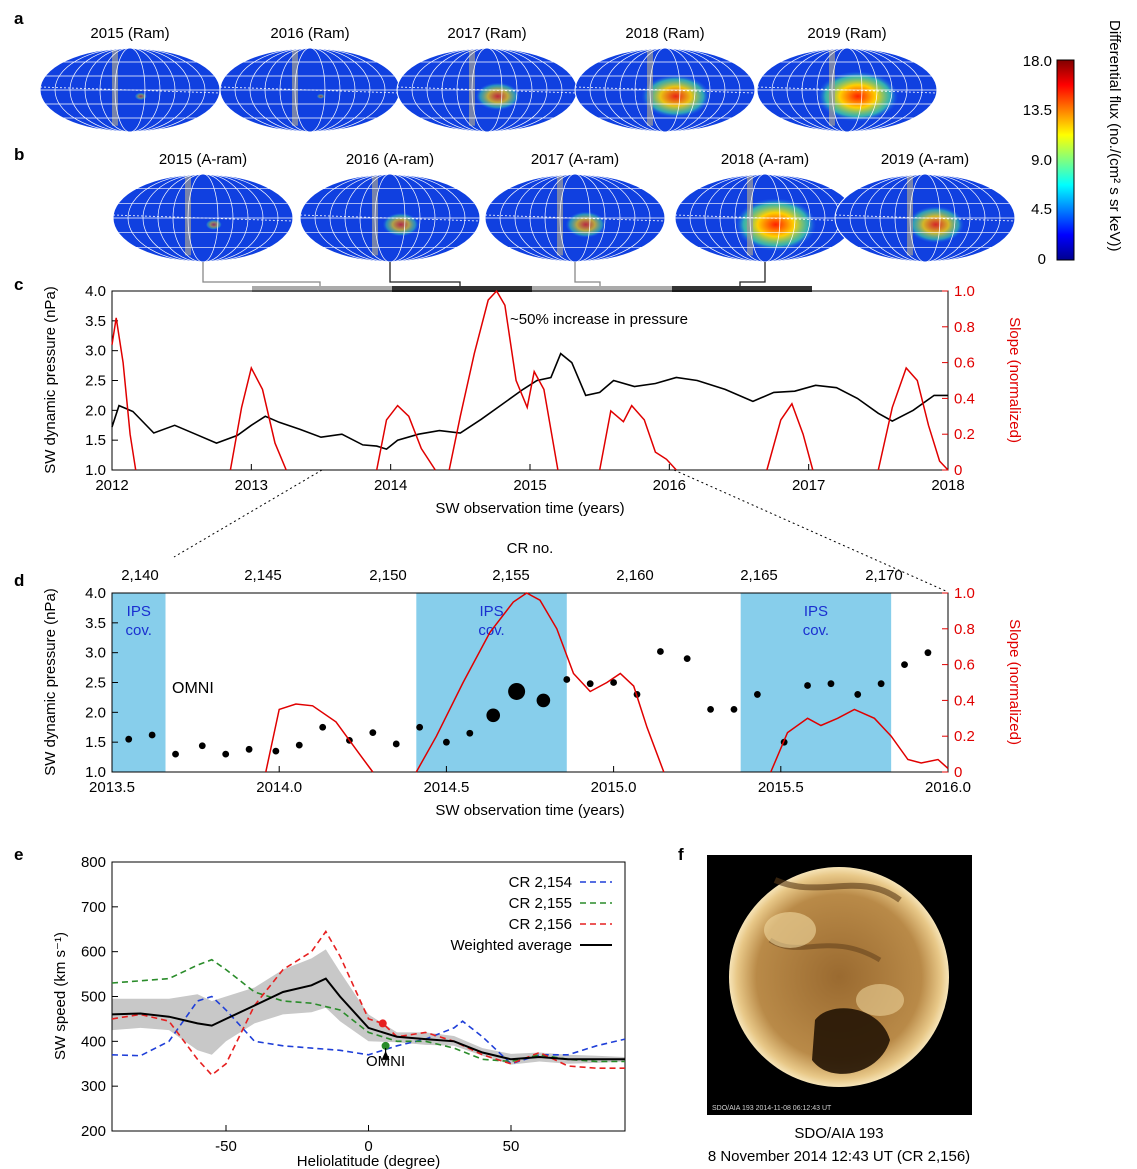 The width and height of the screenshot is (1137, 1169). What do you see at coordinates (203, 207) in the screenshot?
I see `flux-map: 2015 (A-ram)` at bounding box center [203, 207].